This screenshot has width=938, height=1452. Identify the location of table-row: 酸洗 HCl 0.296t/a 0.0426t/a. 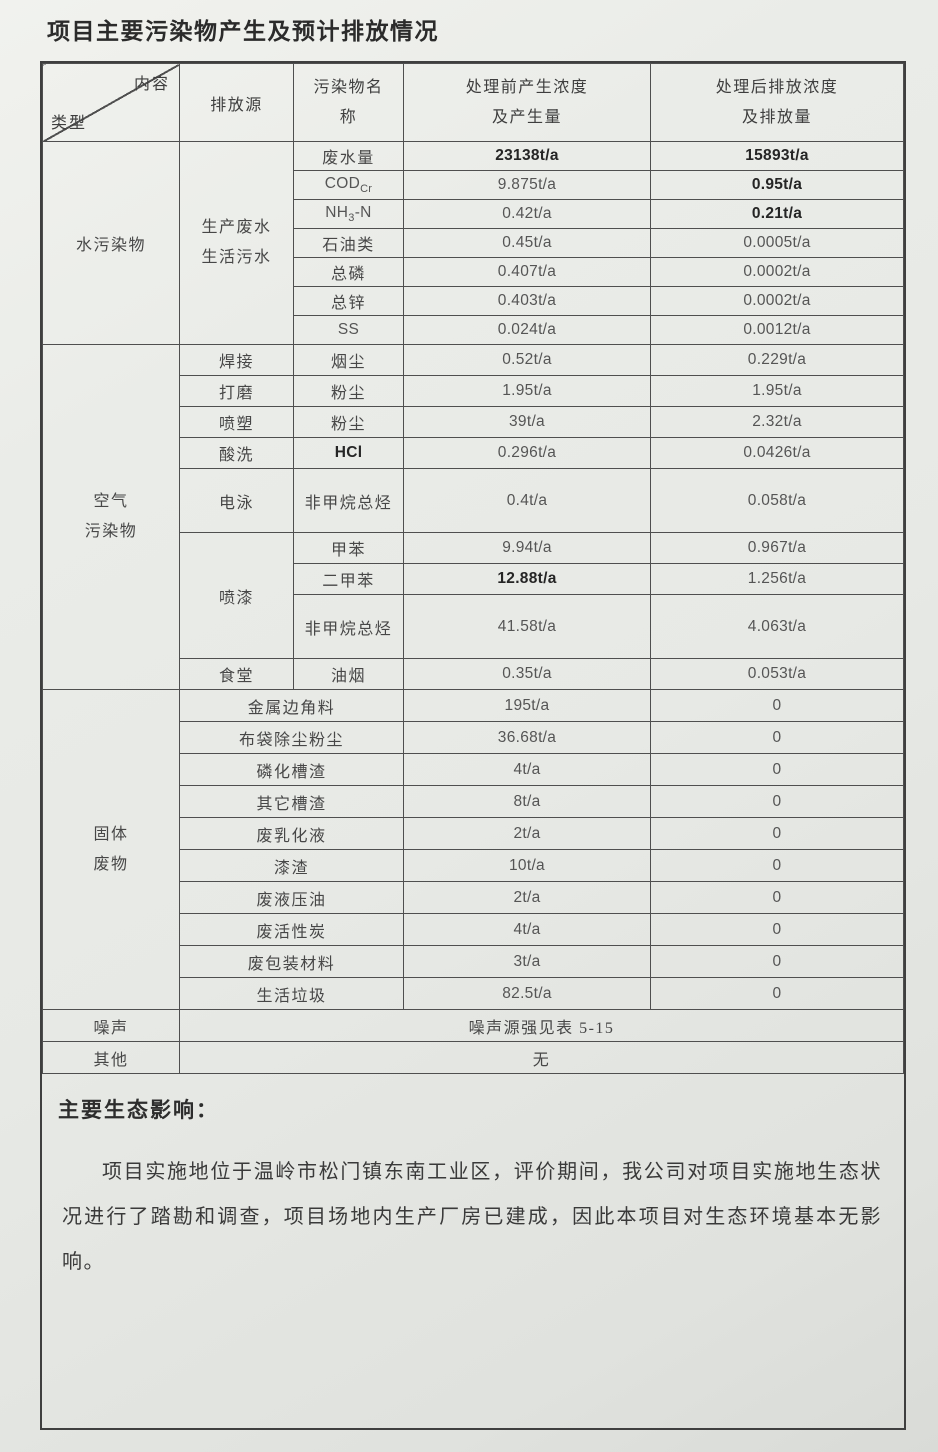
(473, 453).